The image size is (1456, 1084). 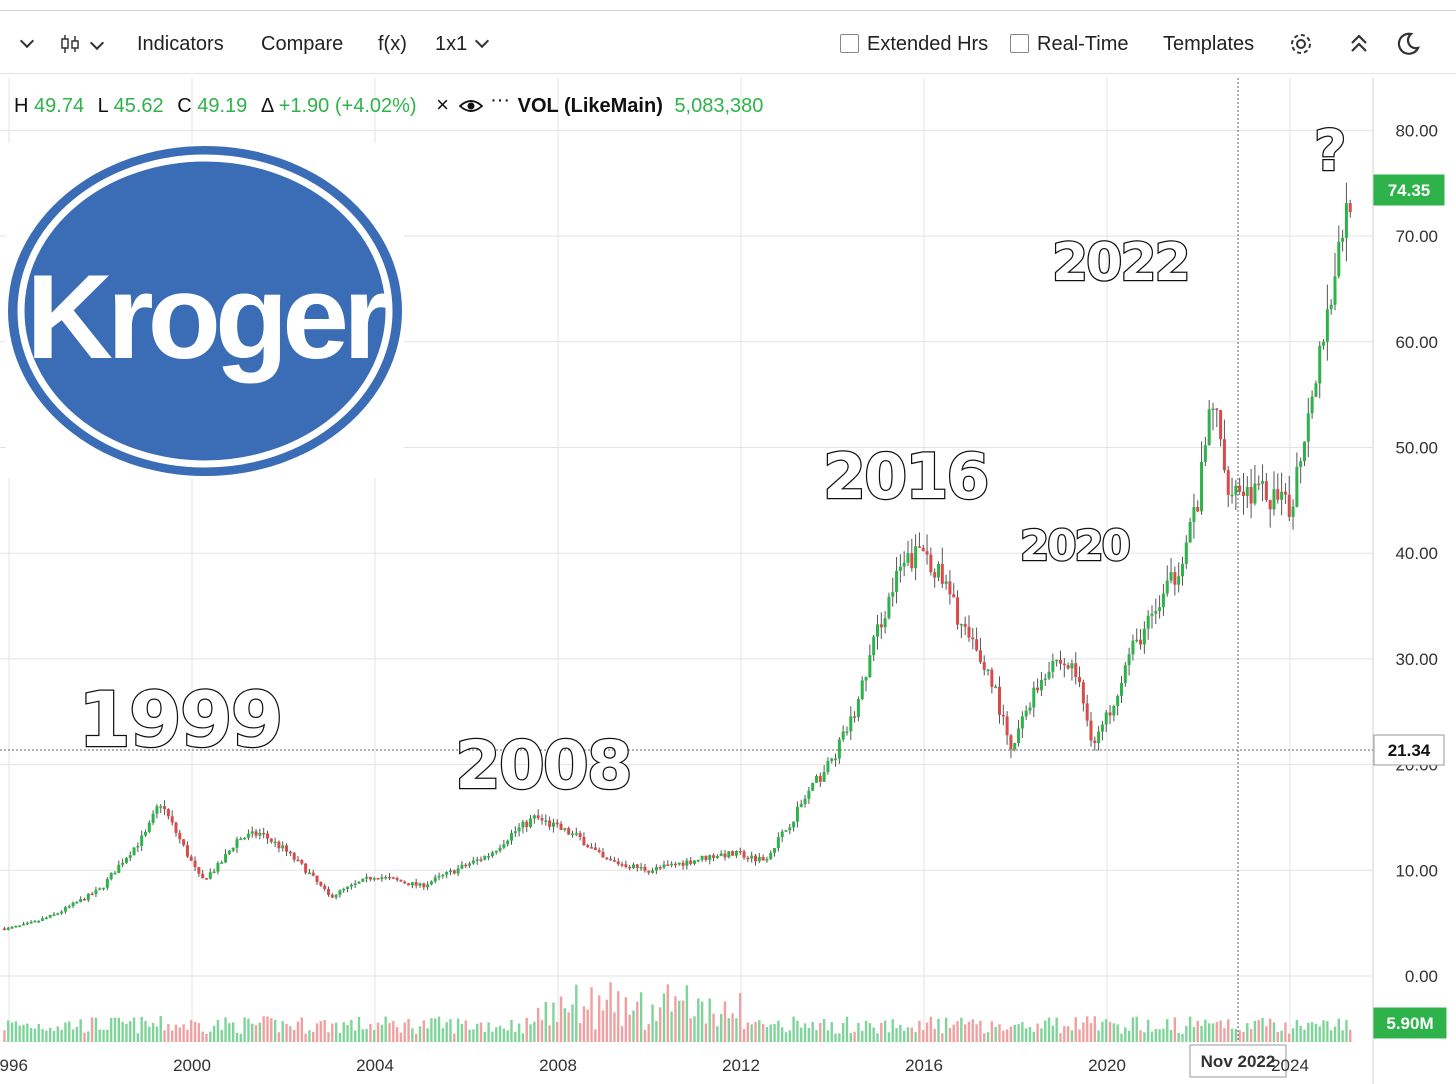 I want to click on collapse-icon, so click(x=1359, y=47).